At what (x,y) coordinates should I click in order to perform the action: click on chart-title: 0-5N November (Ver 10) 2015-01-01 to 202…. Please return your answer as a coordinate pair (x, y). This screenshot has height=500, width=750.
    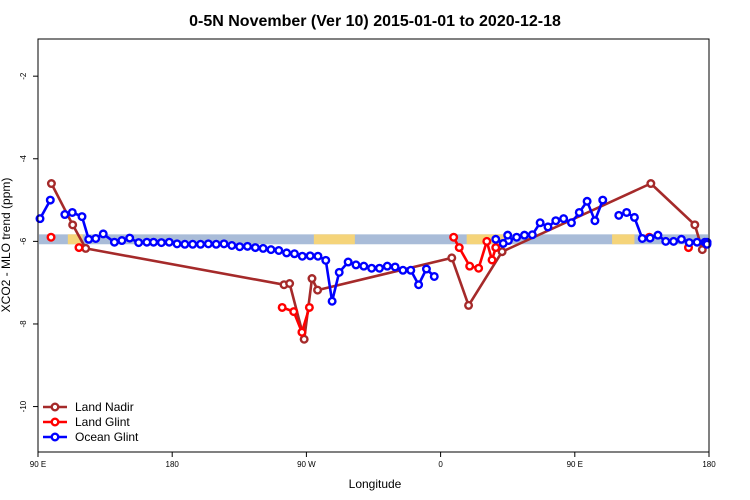
    Looking at the image, I should click on (375, 21).